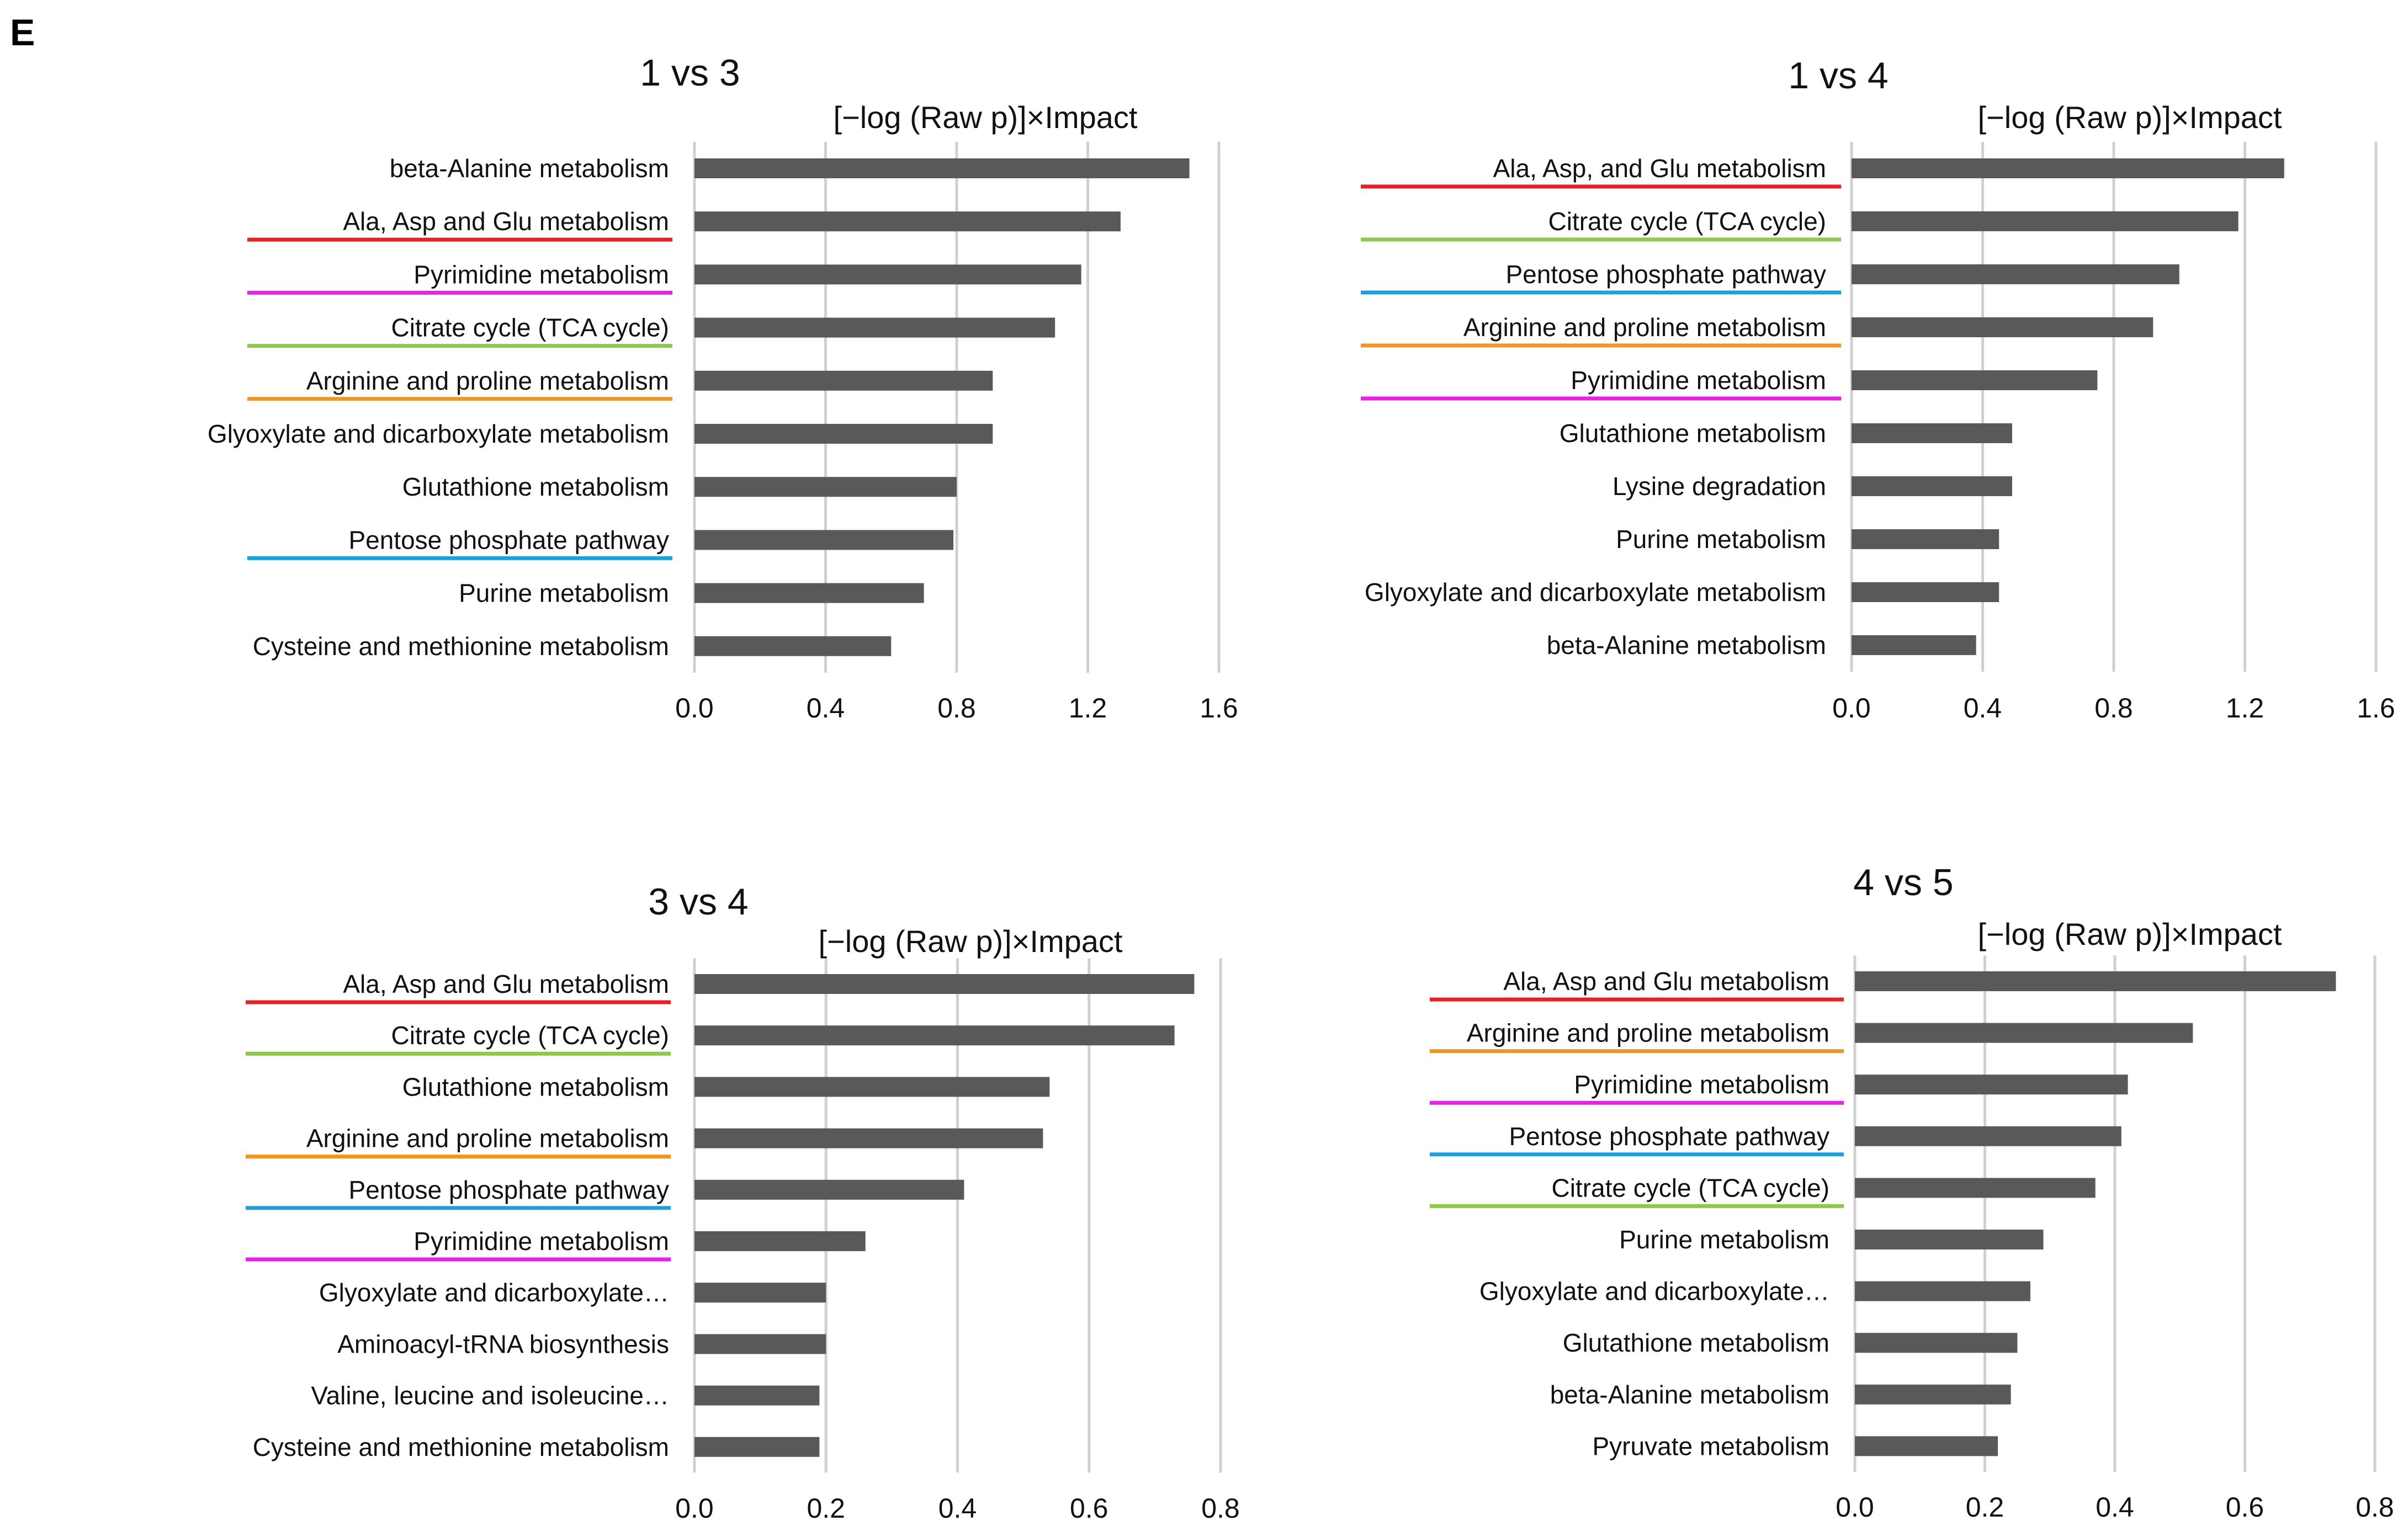 The width and height of the screenshot is (2408, 1537). I want to click on category-label: Glyoxylate and dicarboxylate metabolism, so click(1595, 593).